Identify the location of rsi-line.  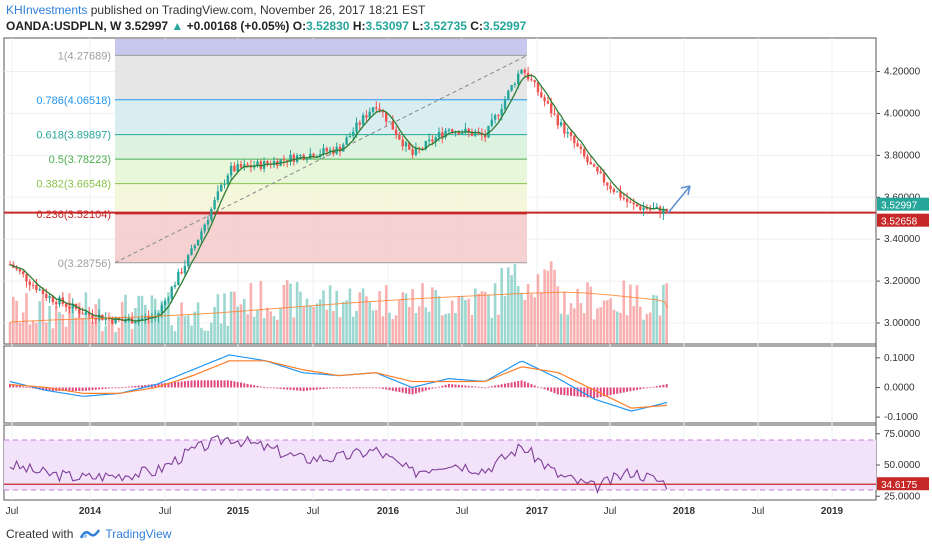
(338, 464).